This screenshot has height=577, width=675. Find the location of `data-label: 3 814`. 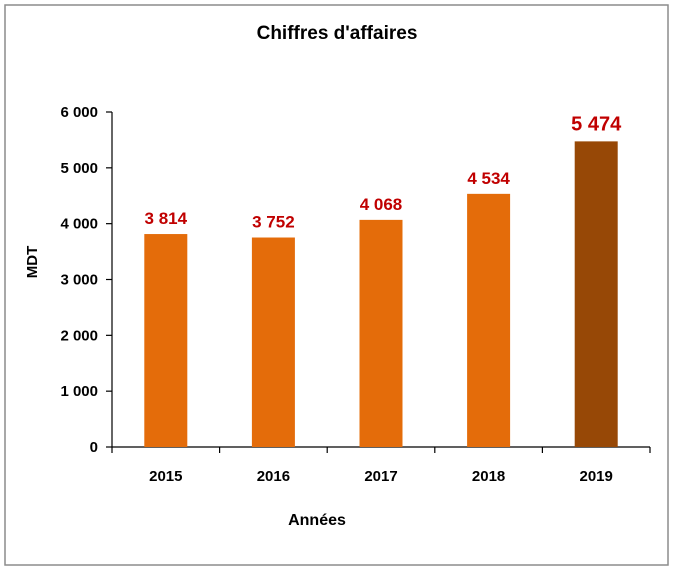

data-label: 3 814 is located at coordinates (166, 218).